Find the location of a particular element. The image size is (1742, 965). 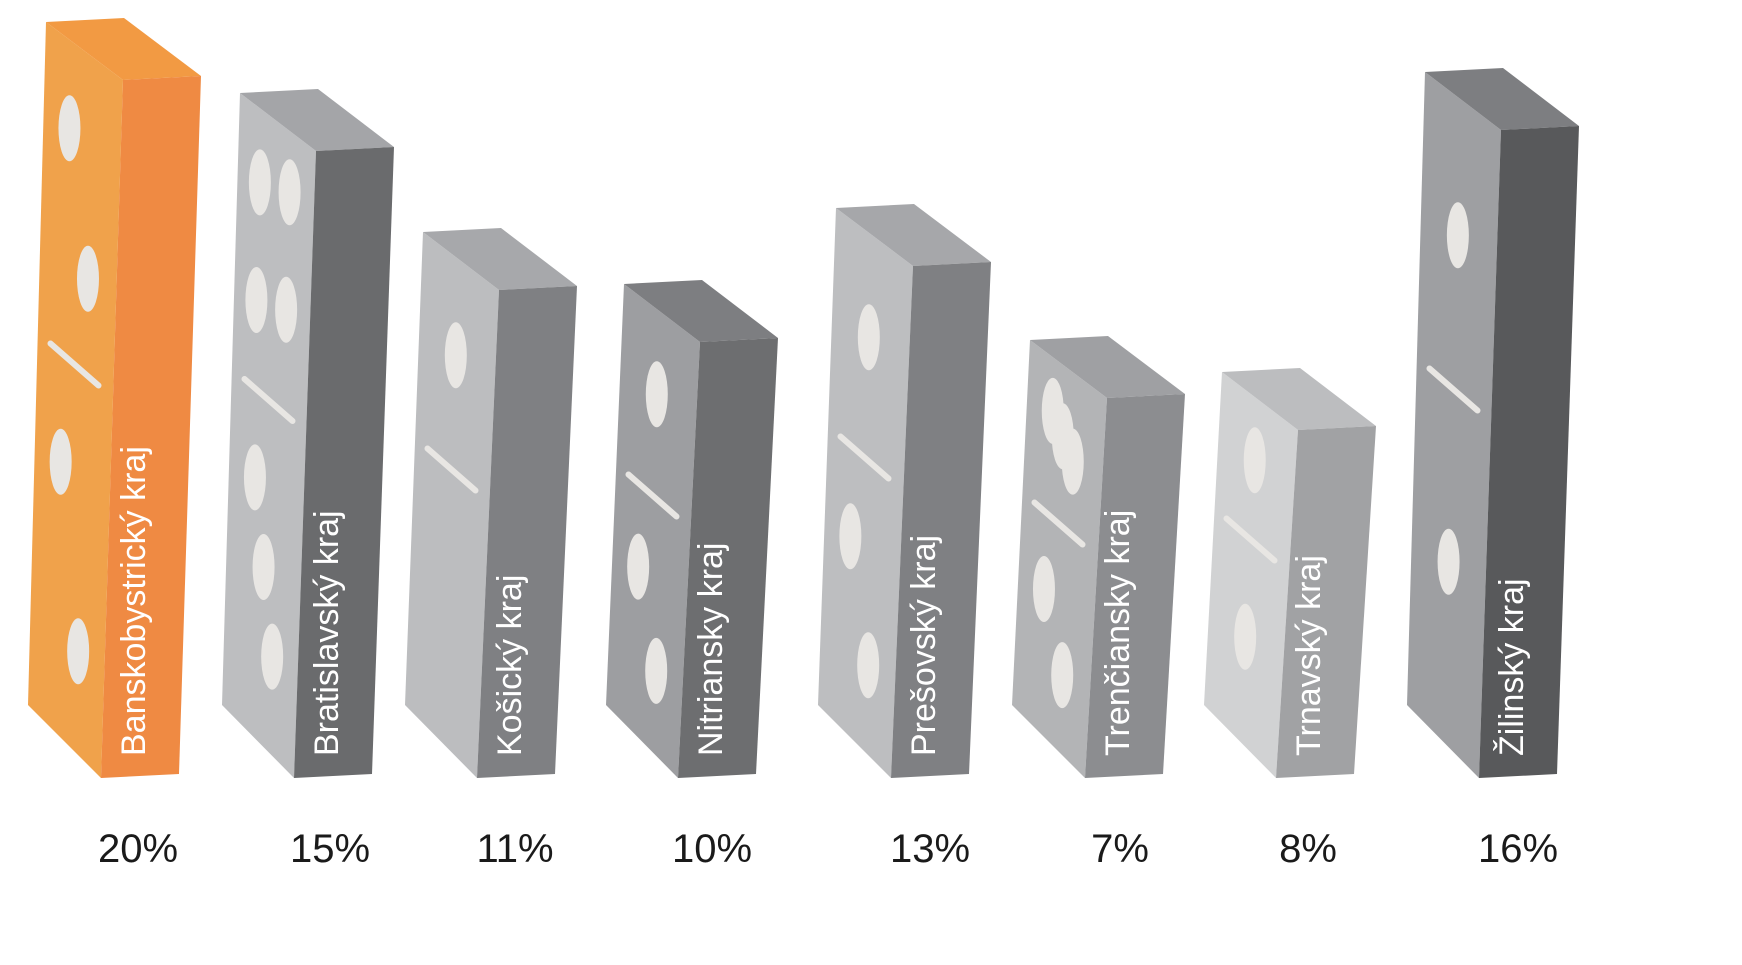

domino-banskobystricky-kraj: Banskobystrický kraj is located at coordinates (114, 398).